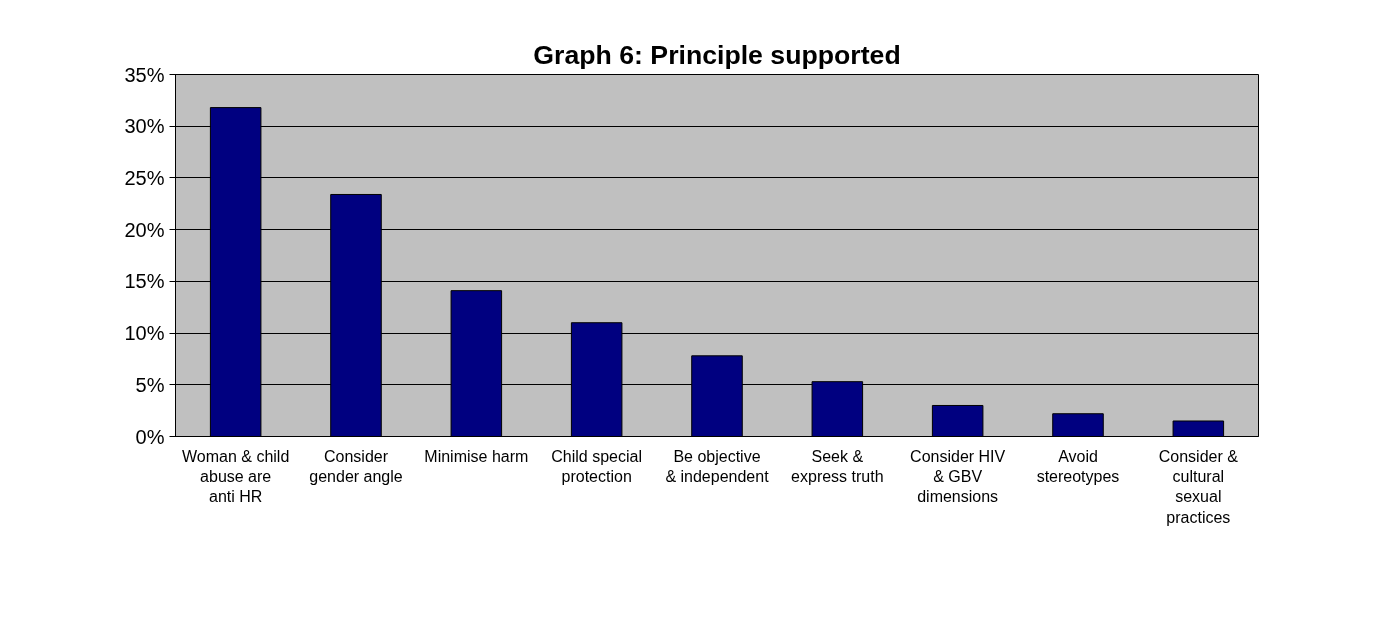 The image size is (1391, 643). What do you see at coordinates (476, 456) in the screenshot?
I see `x-tick-label: Minimise harm` at bounding box center [476, 456].